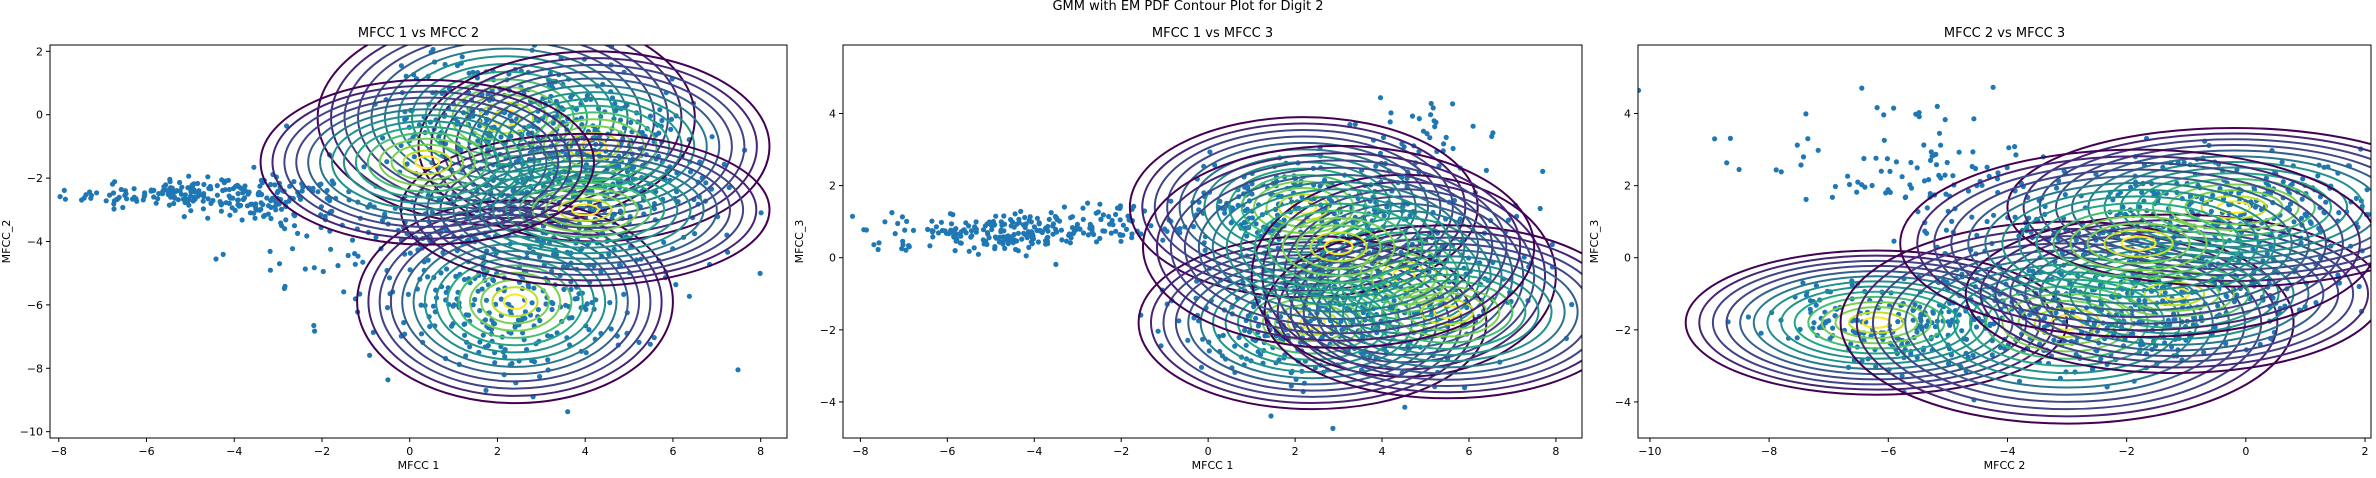 The width and height of the screenshot is (2376, 478). I want to click on y-tick-label: −6, so click(35, 305).